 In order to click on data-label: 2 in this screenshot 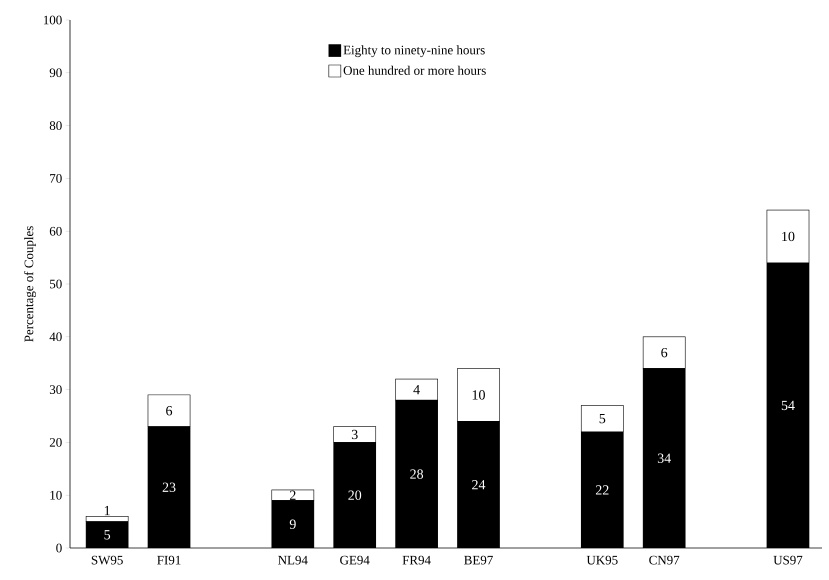, I will do `click(293, 495)`.